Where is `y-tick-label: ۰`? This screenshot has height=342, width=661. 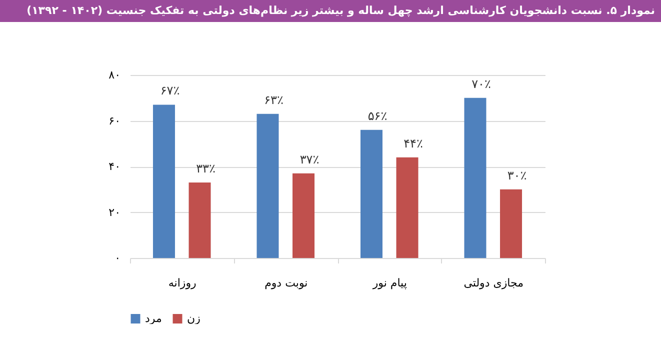
y-tick-label: ۰ is located at coordinates (117, 258).